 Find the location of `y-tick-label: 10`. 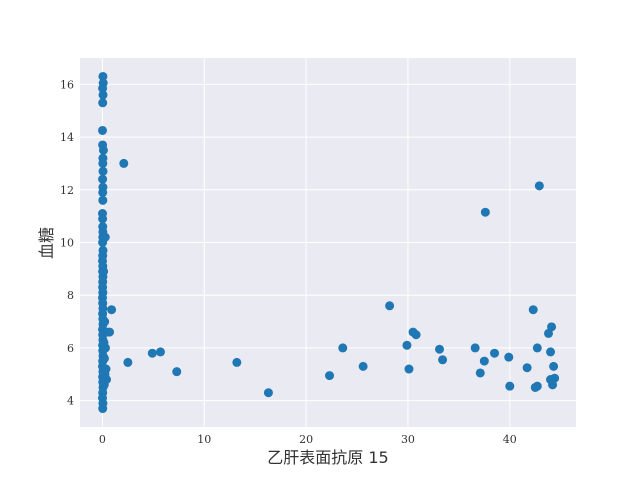

y-tick-label: 10 is located at coordinates (67, 243).